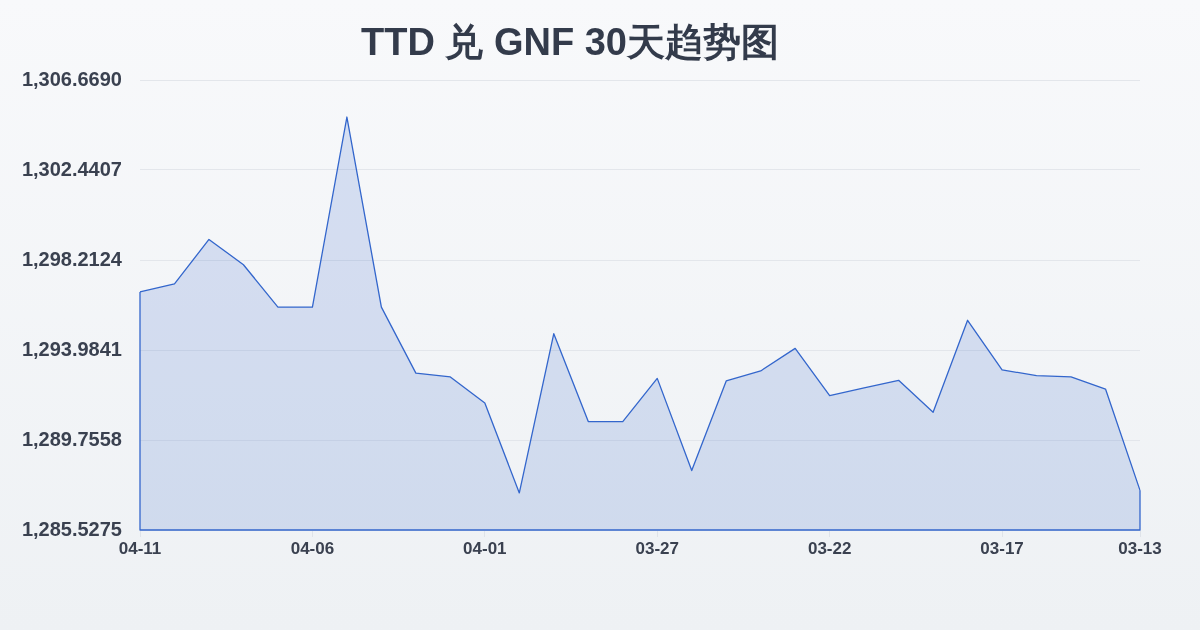 Image resolution: width=1200 pixels, height=630 pixels. What do you see at coordinates (657, 548) in the screenshot?
I see `x-tick-label: 03-27` at bounding box center [657, 548].